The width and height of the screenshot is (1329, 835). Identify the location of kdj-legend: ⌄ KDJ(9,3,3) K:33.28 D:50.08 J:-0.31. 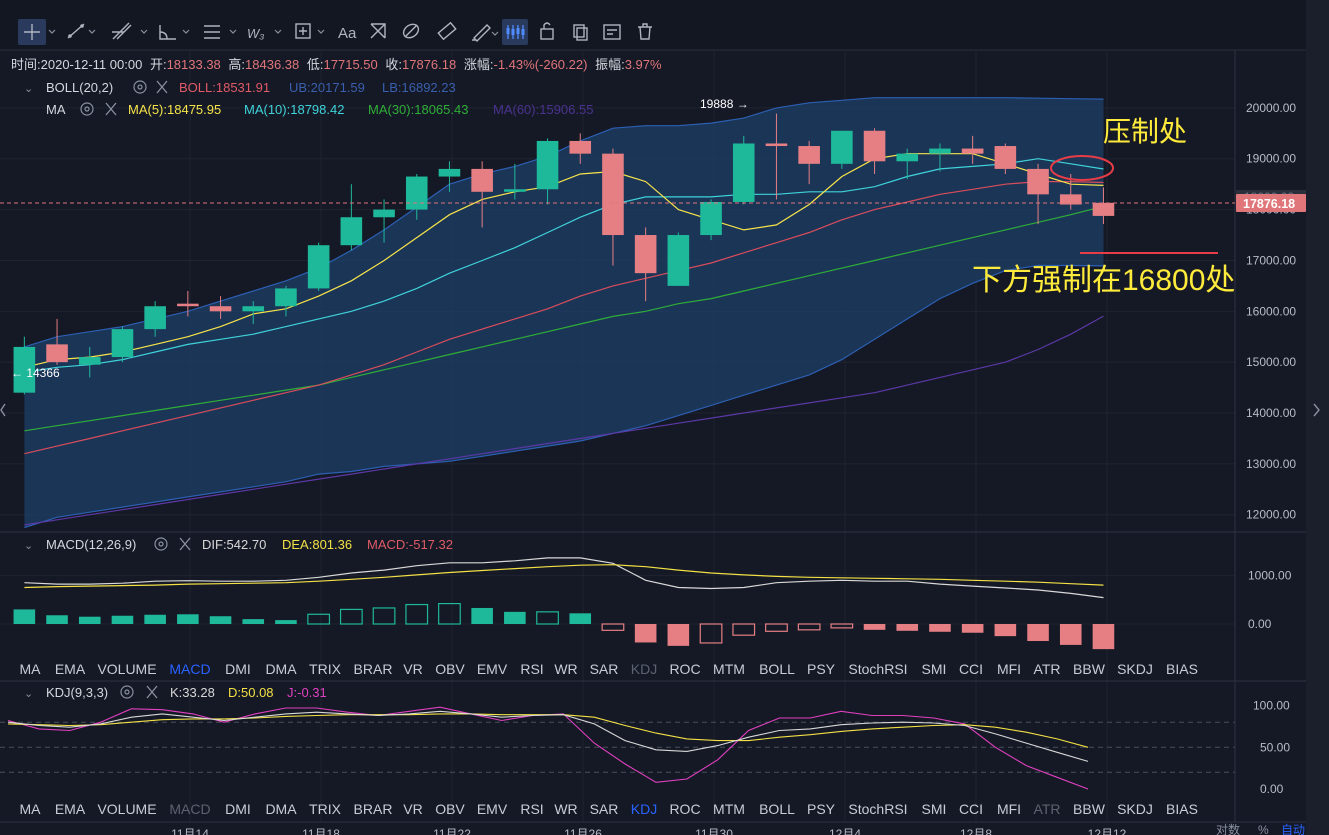
(175, 692).